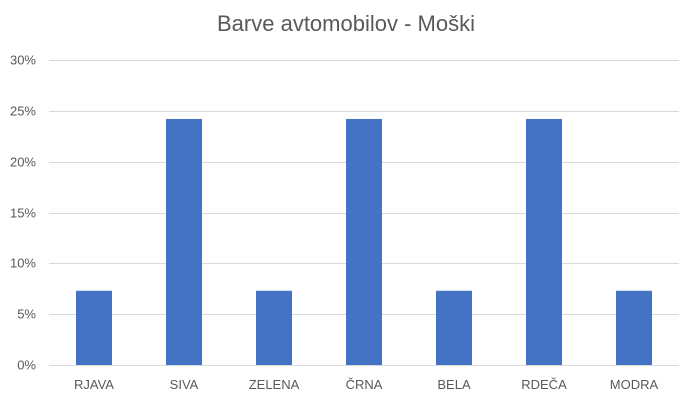 This screenshot has height=402, width=692. I want to click on x-tick-label: BELA, so click(454, 384).